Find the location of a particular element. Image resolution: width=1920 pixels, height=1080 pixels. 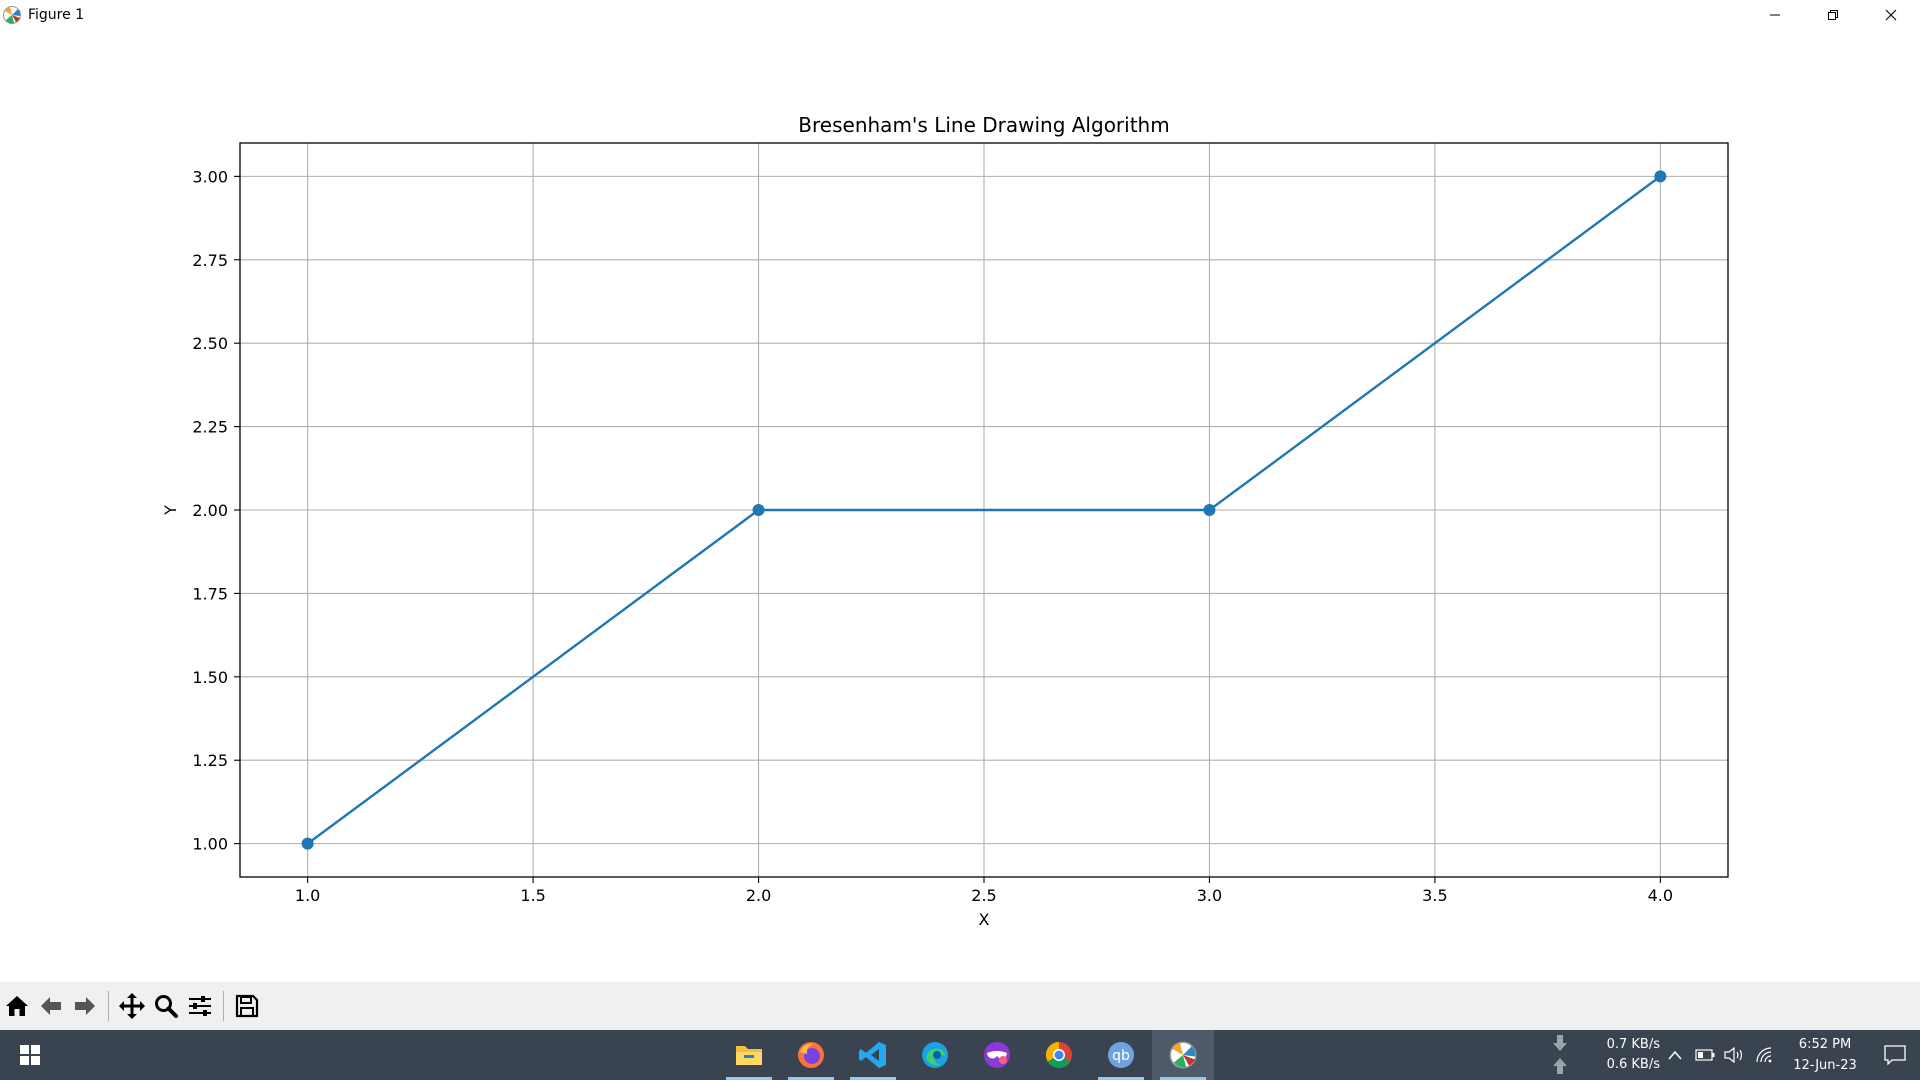

network-speed-arrows is located at coordinates (1560, 1055).